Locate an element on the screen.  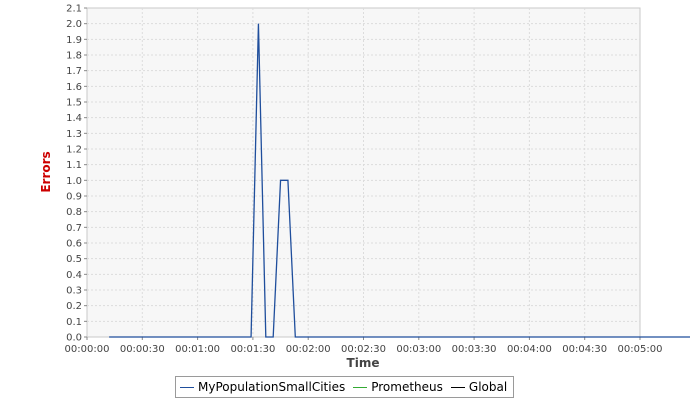
x-tick-label: 00:04:30 is located at coordinates (584, 349).